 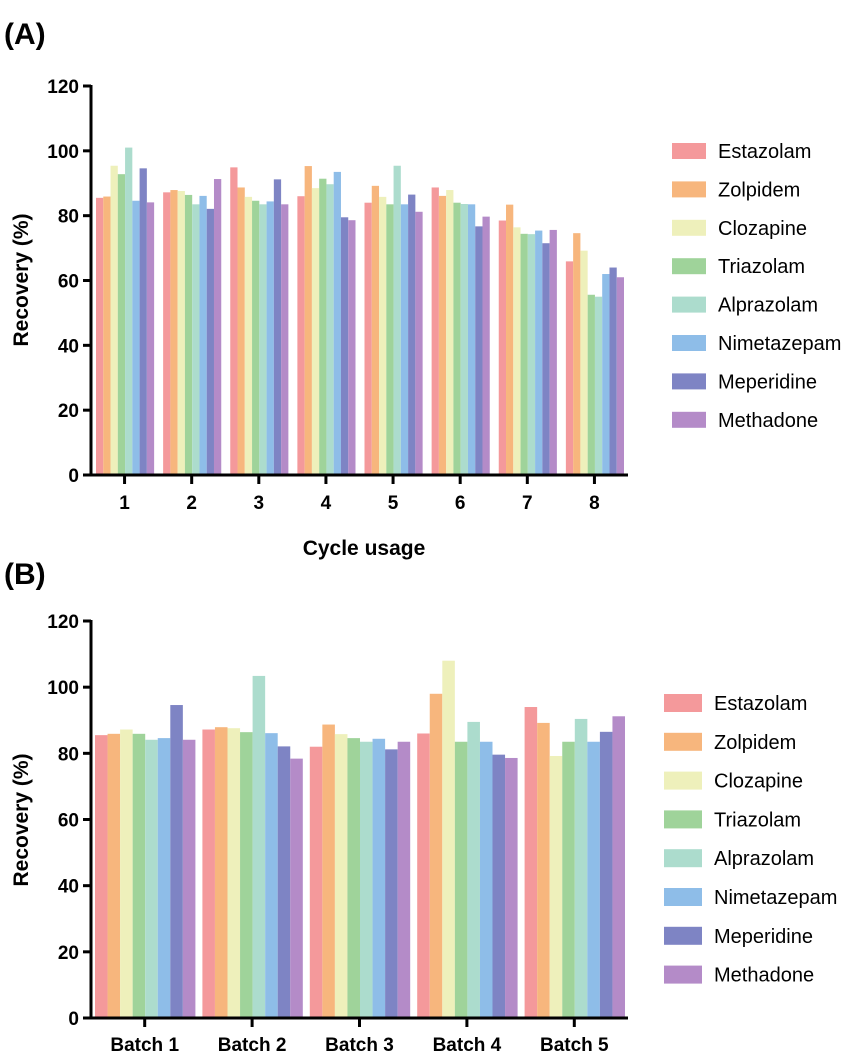 I want to click on legend-label: Zolpidem, so click(x=759, y=190).